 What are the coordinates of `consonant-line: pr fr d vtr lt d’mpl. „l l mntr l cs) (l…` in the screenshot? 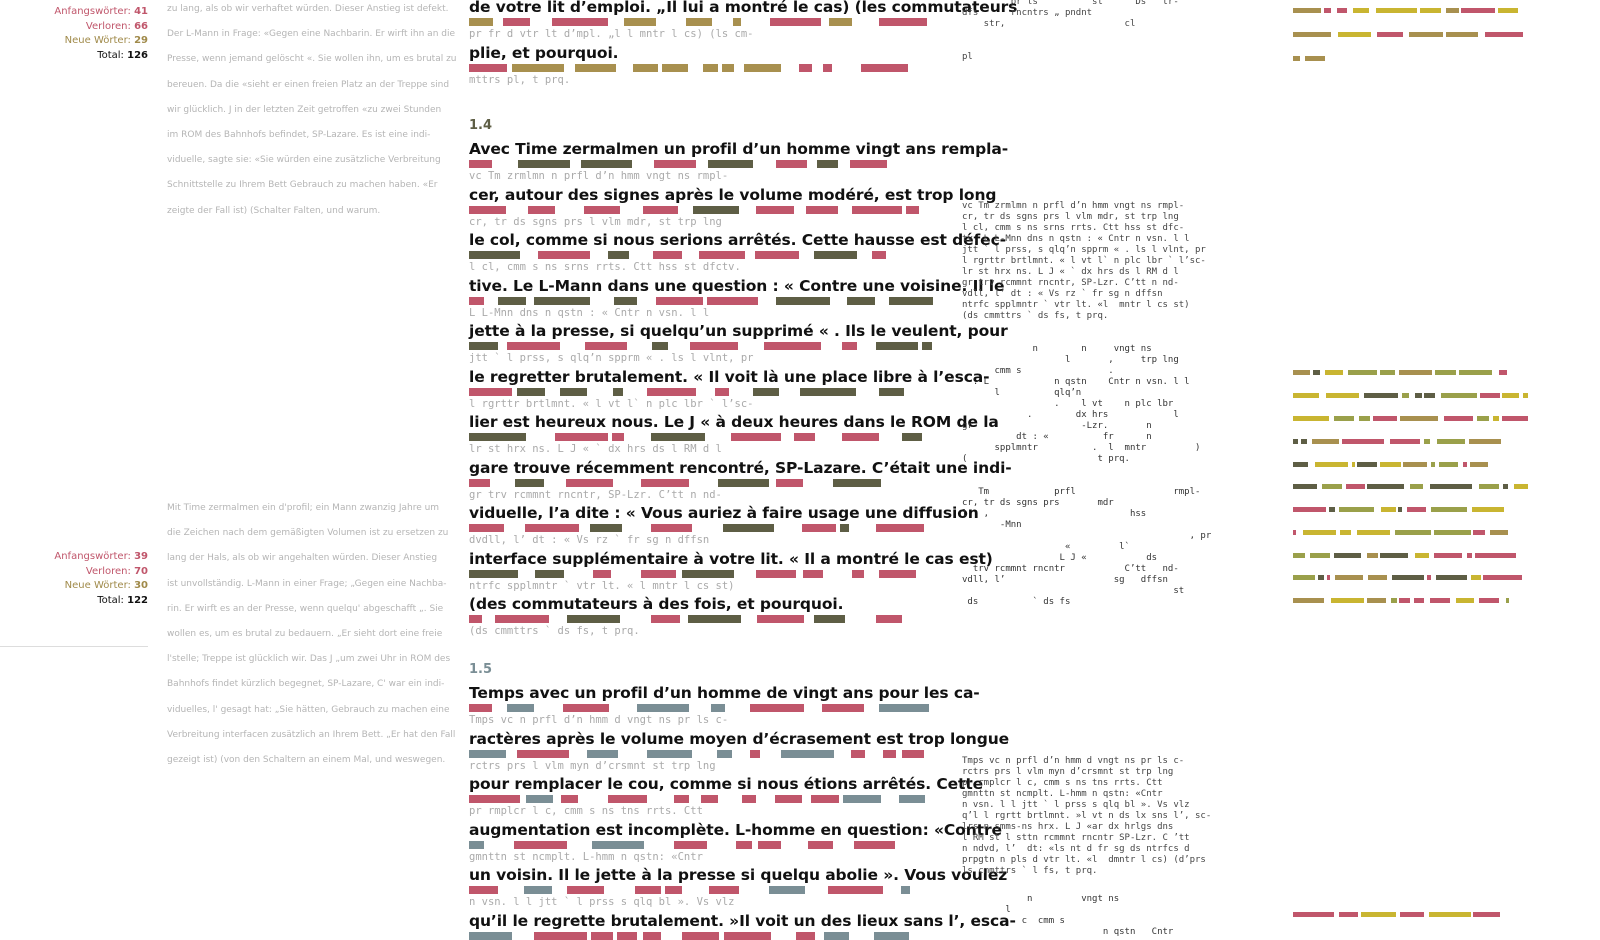 It's located at (611, 34).